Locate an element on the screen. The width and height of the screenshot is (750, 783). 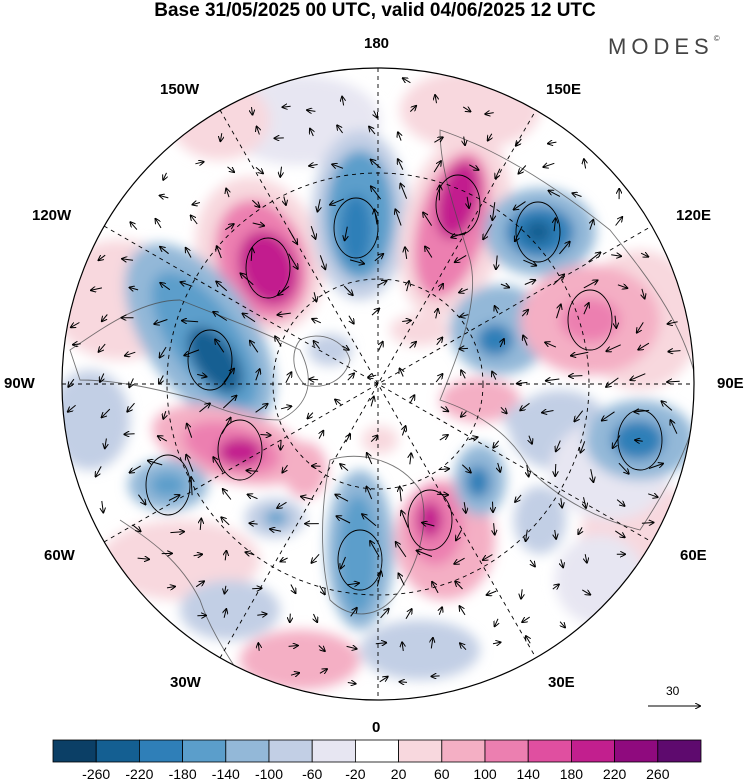
lon-label-90e: 90E is located at coordinates (730, 383).